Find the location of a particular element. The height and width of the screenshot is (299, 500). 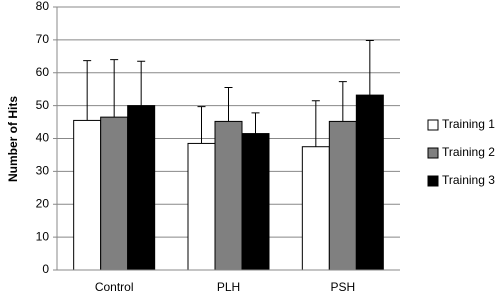

y-tick-label: 40 is located at coordinates (43, 138).